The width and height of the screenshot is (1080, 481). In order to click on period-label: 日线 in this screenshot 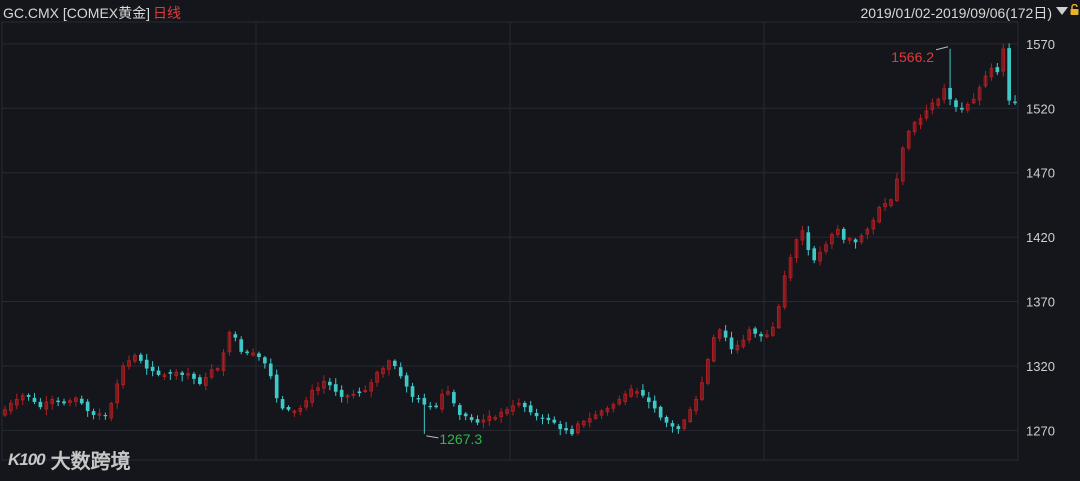, I will do `click(167, 13)`.